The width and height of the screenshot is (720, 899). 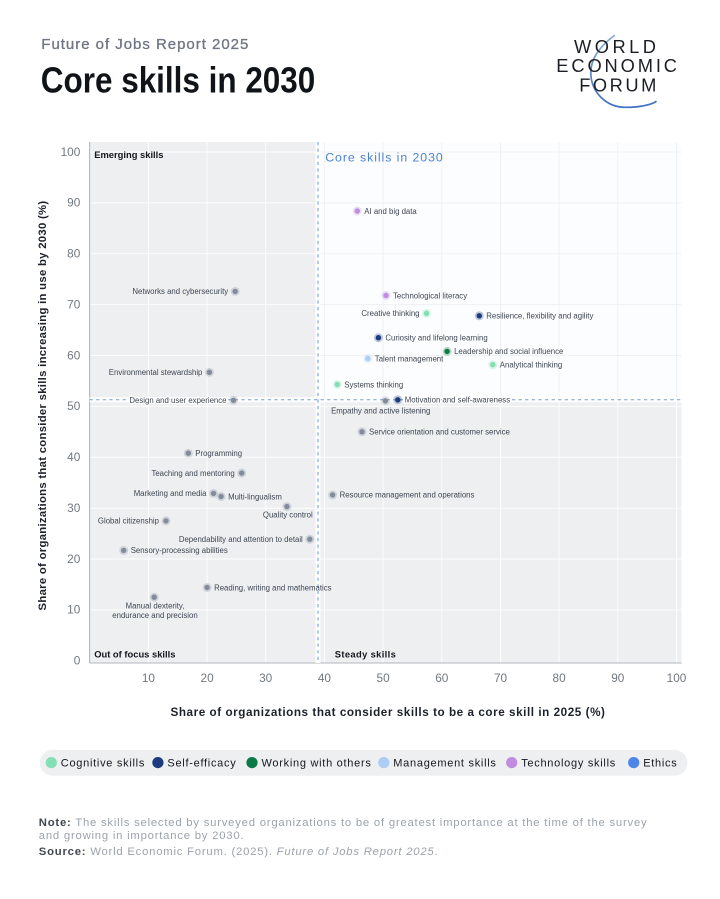 What do you see at coordinates (539, 316) in the screenshot?
I see `svg-text:Resilience, flexibility and ag: Resilience, flexibility and agility` at bounding box center [539, 316].